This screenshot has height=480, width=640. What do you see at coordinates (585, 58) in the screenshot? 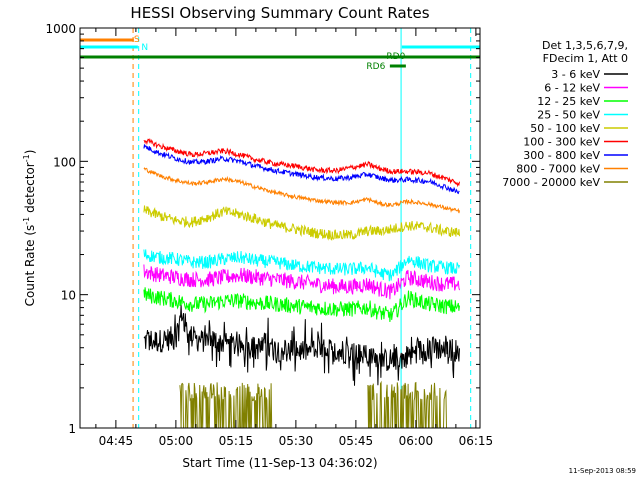
I see `legend-header-line-2: FDecim 1, Att 0` at bounding box center [585, 58].